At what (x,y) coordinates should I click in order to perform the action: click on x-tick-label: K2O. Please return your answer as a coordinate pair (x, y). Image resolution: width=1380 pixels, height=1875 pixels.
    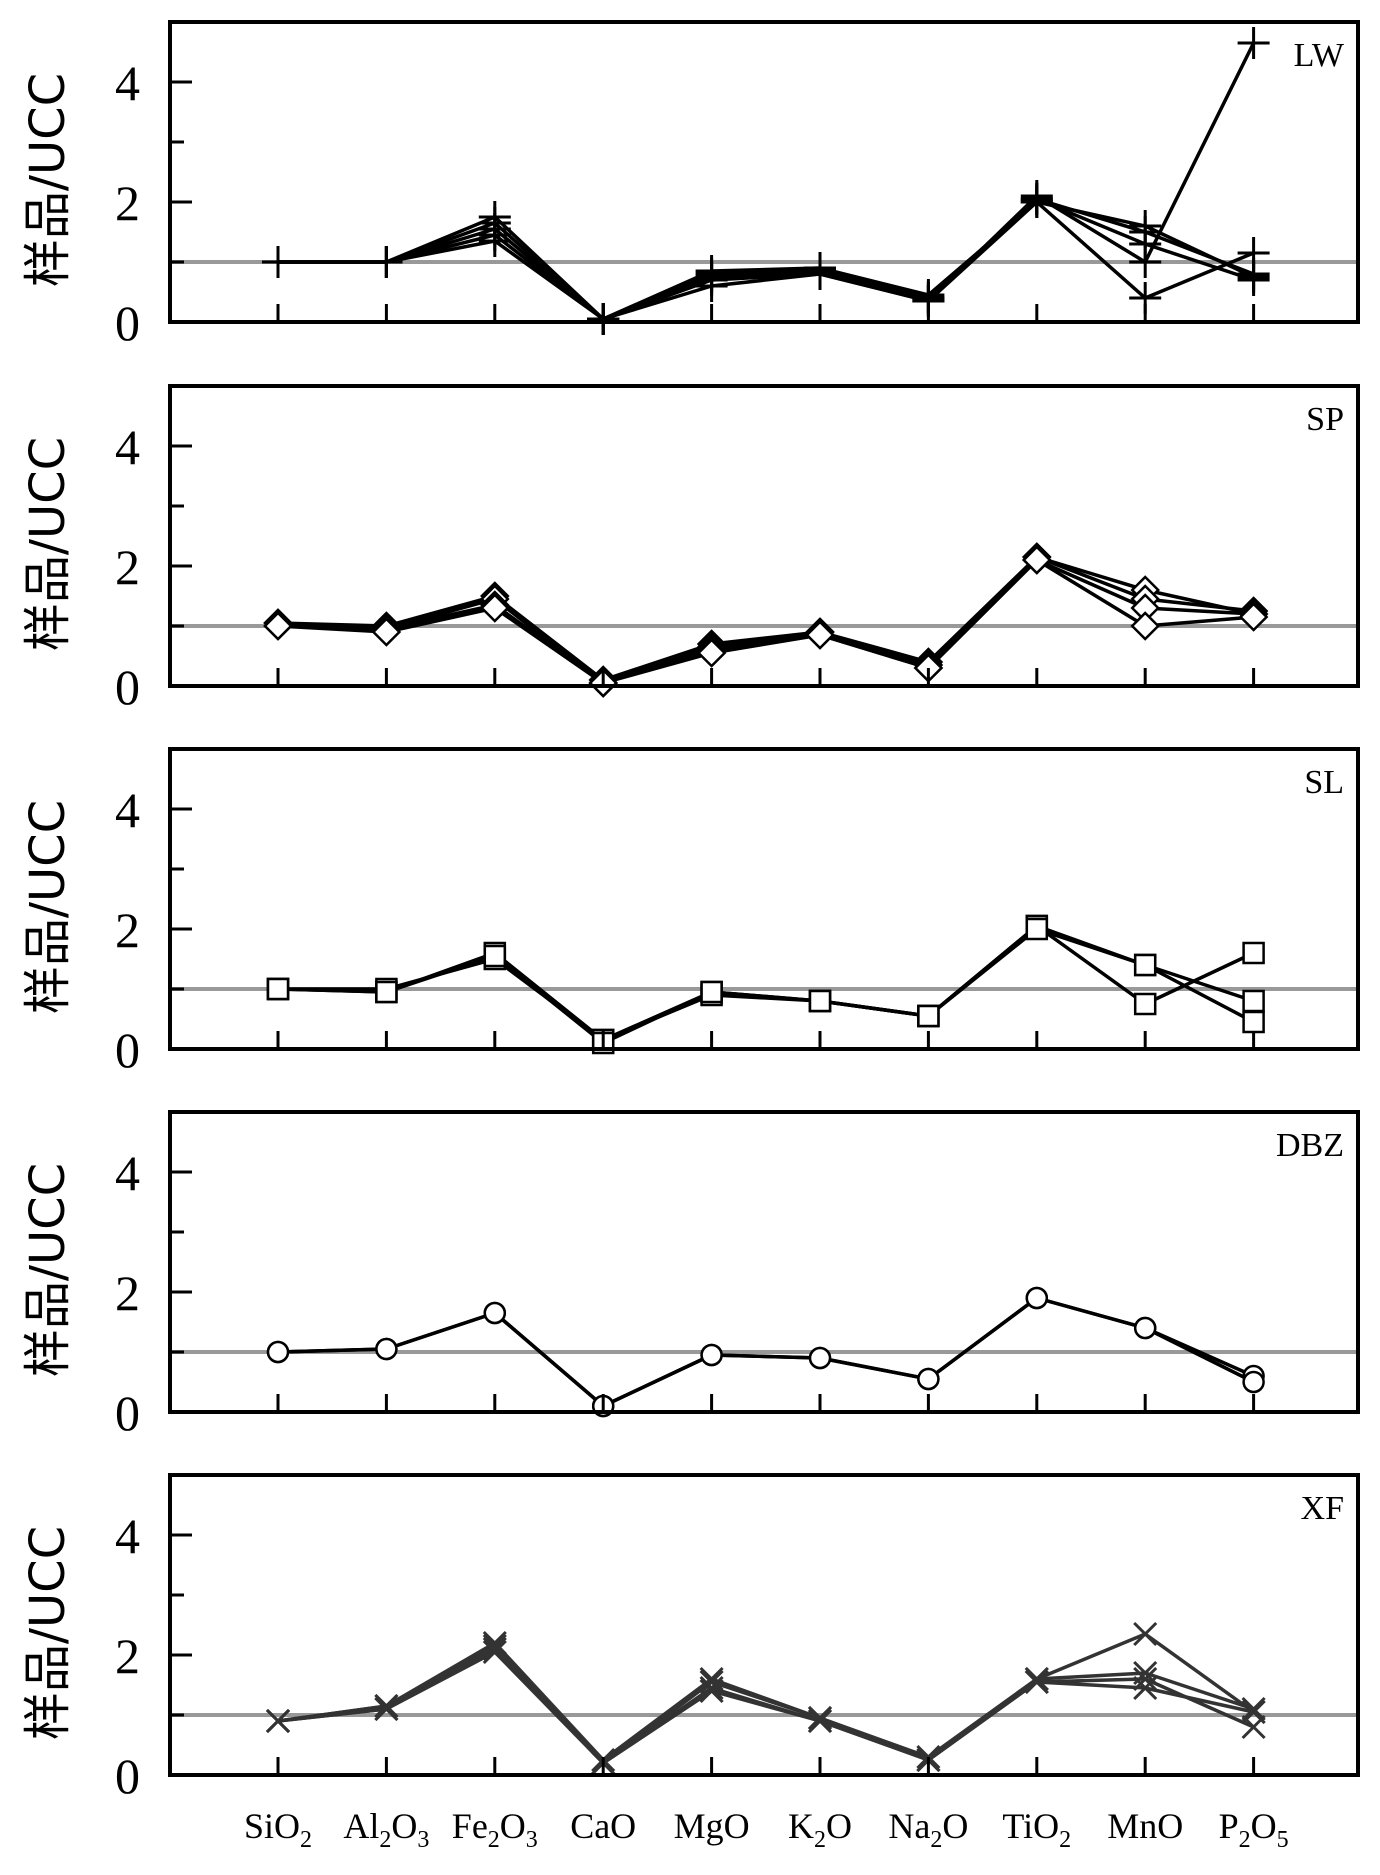
    Looking at the image, I should click on (820, 1829).